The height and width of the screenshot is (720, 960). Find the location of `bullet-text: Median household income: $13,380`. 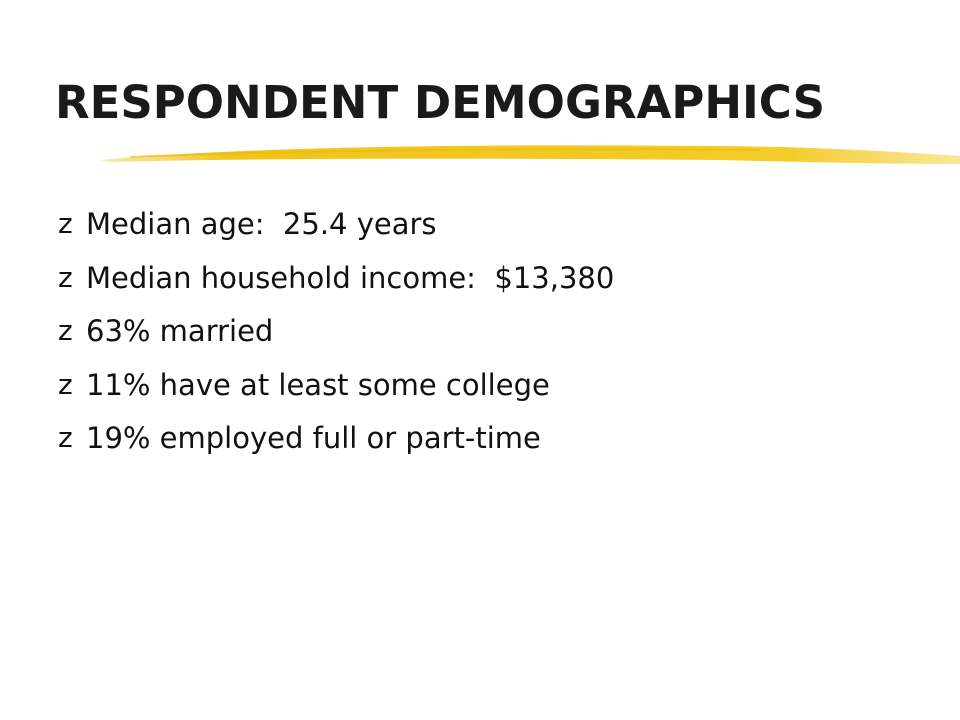

bullet-text: Median household income: $13,380 is located at coordinates (350, 277).